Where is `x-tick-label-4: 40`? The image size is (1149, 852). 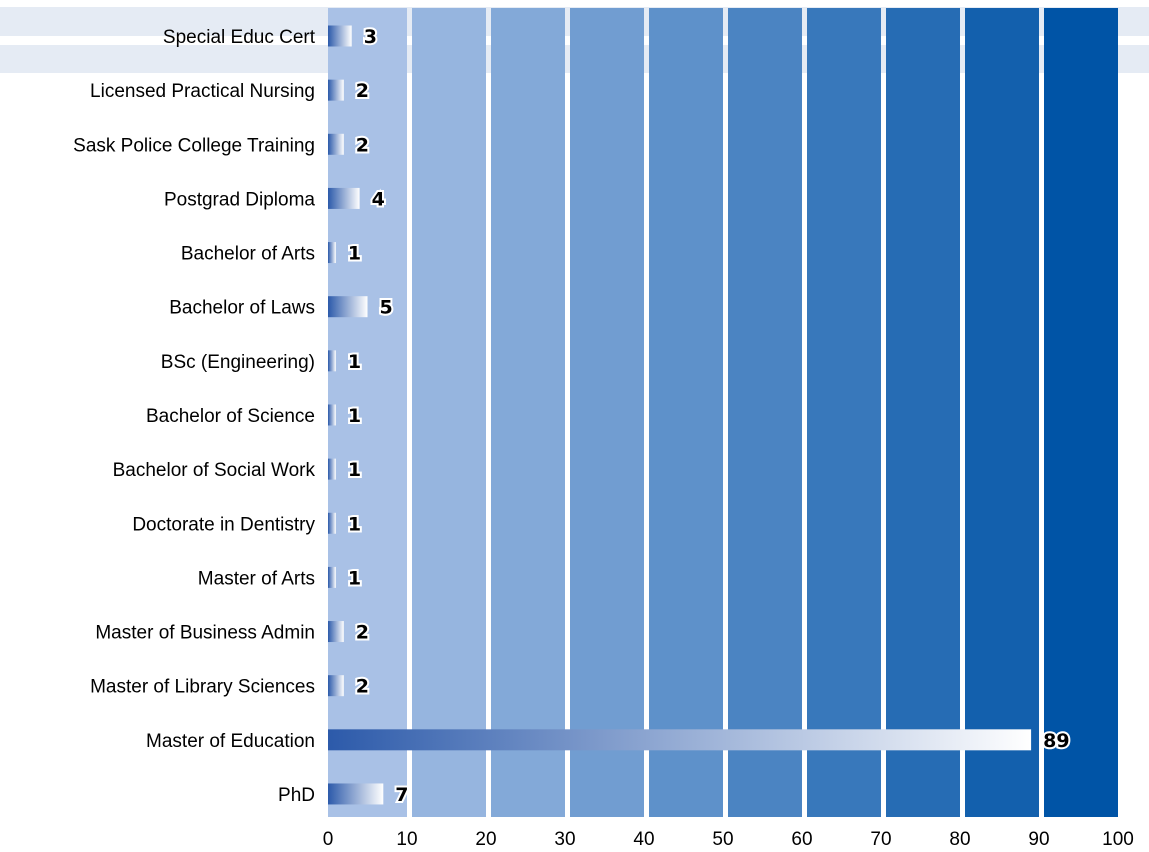
x-tick-label-4: 40 is located at coordinates (643, 839).